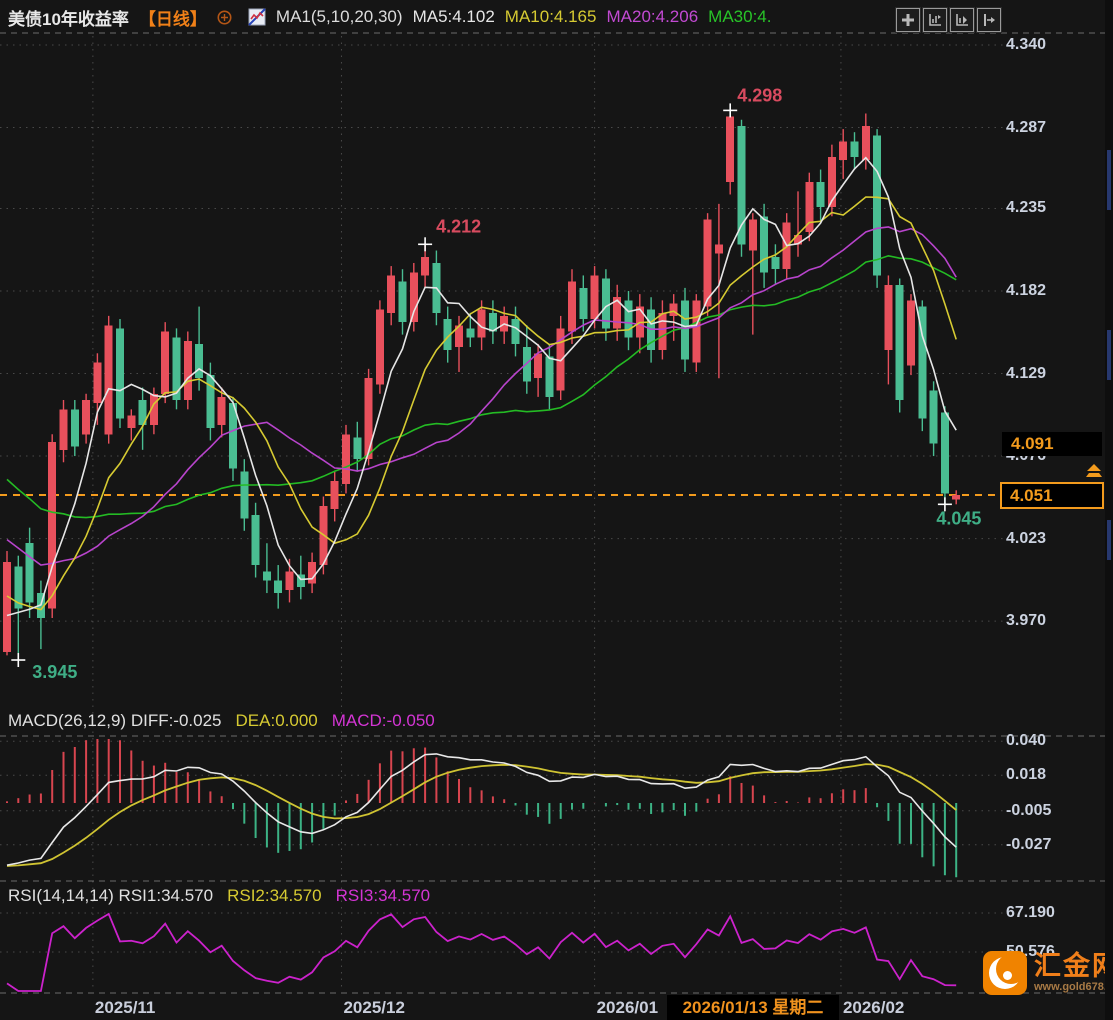  Describe the element at coordinates (68, 19) in the screenshot. I see `page-title: 美债10年收益率` at that location.